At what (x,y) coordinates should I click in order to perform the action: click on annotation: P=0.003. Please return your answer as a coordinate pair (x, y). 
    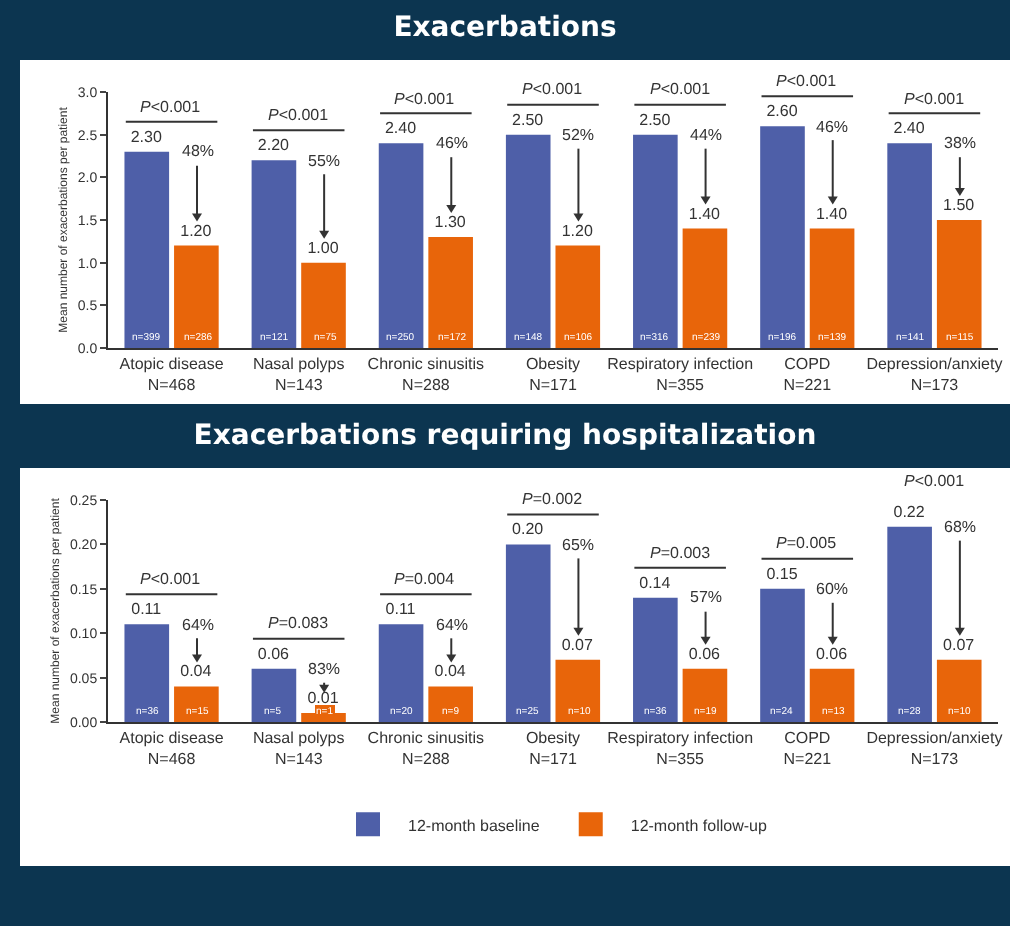
    Looking at the image, I should click on (681, 553).